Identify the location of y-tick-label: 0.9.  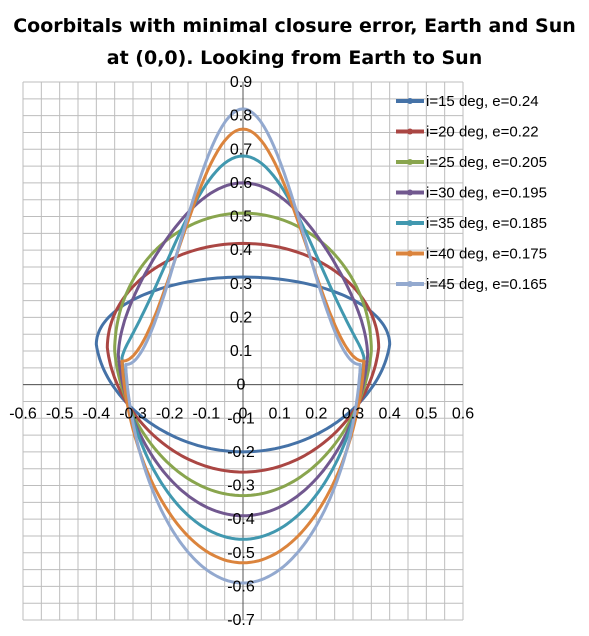
(241, 82).